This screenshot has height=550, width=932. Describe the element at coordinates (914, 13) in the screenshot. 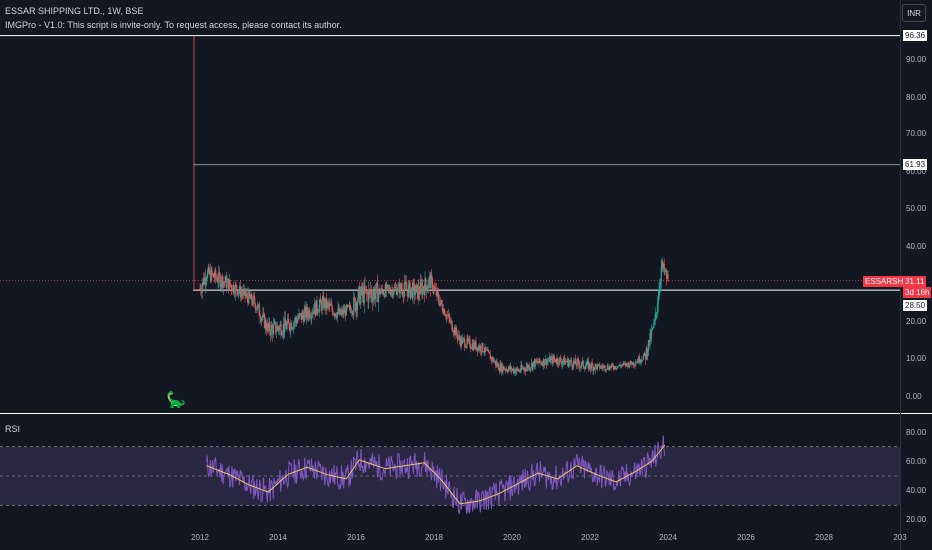

I see `currency-button: INR` at that location.